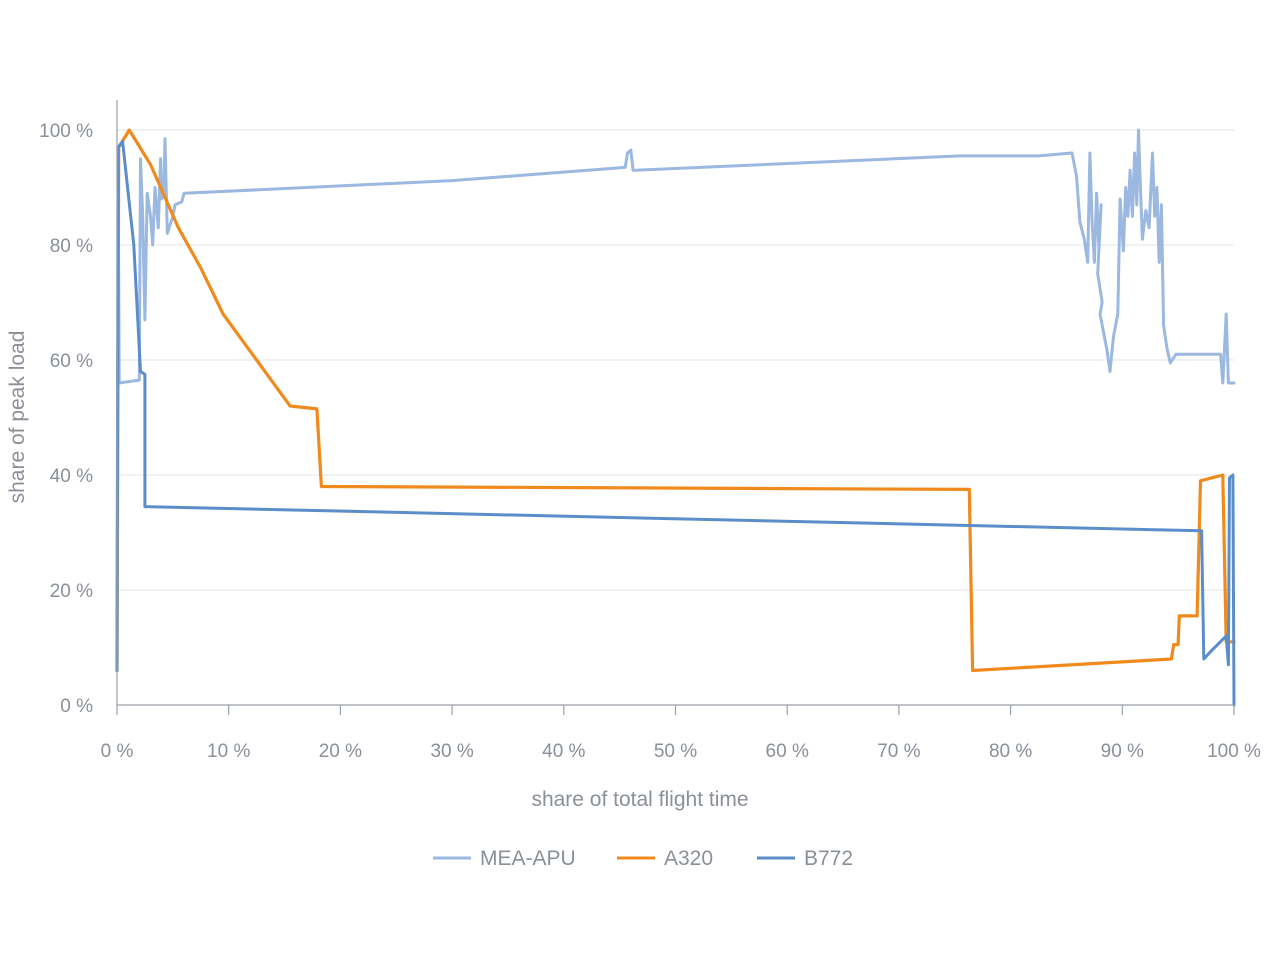 The width and height of the screenshot is (1280, 960). Describe the element at coordinates (1234, 751) in the screenshot. I see `x-tick-label: 100 %` at that location.